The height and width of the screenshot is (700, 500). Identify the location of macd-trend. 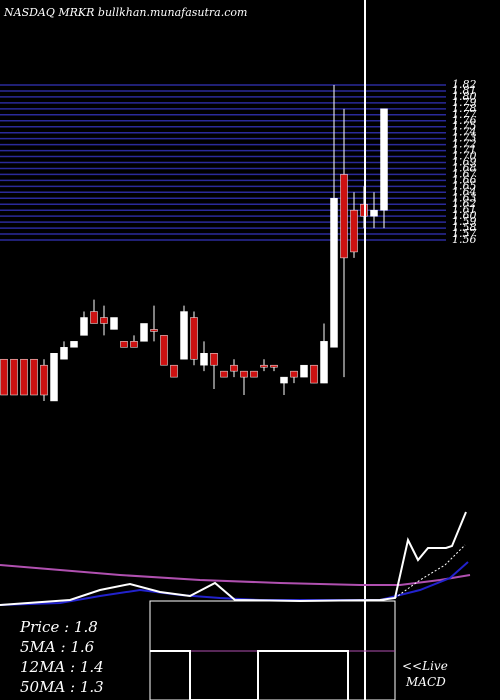
(430, 571).